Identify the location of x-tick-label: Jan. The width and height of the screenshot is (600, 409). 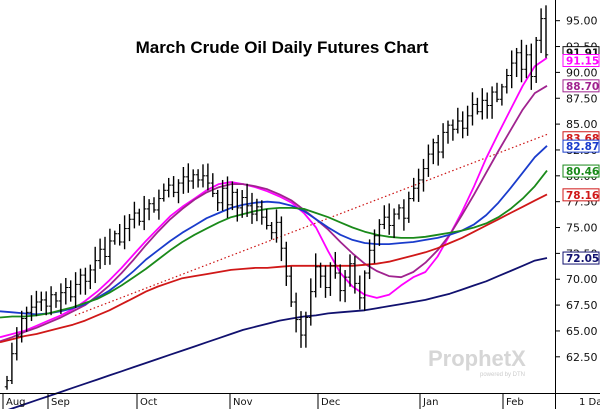
(430, 402).